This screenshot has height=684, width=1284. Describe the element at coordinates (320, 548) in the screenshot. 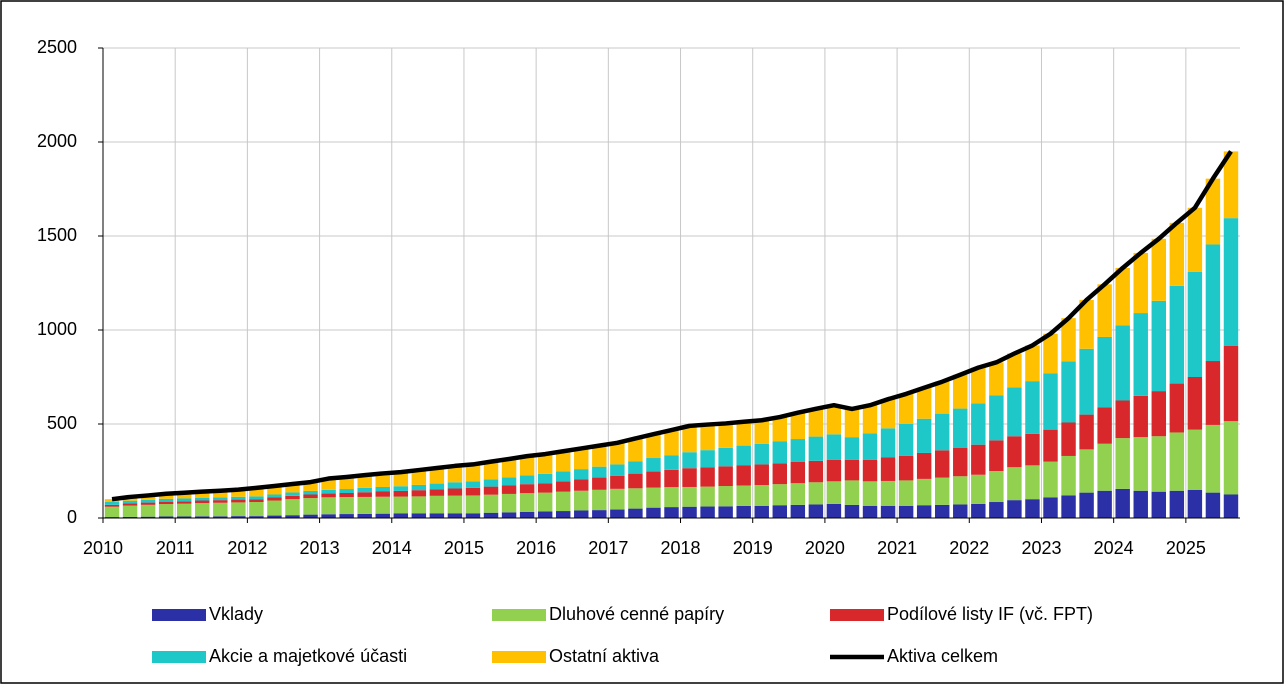

I see `x-tick-label: 2013` at that location.